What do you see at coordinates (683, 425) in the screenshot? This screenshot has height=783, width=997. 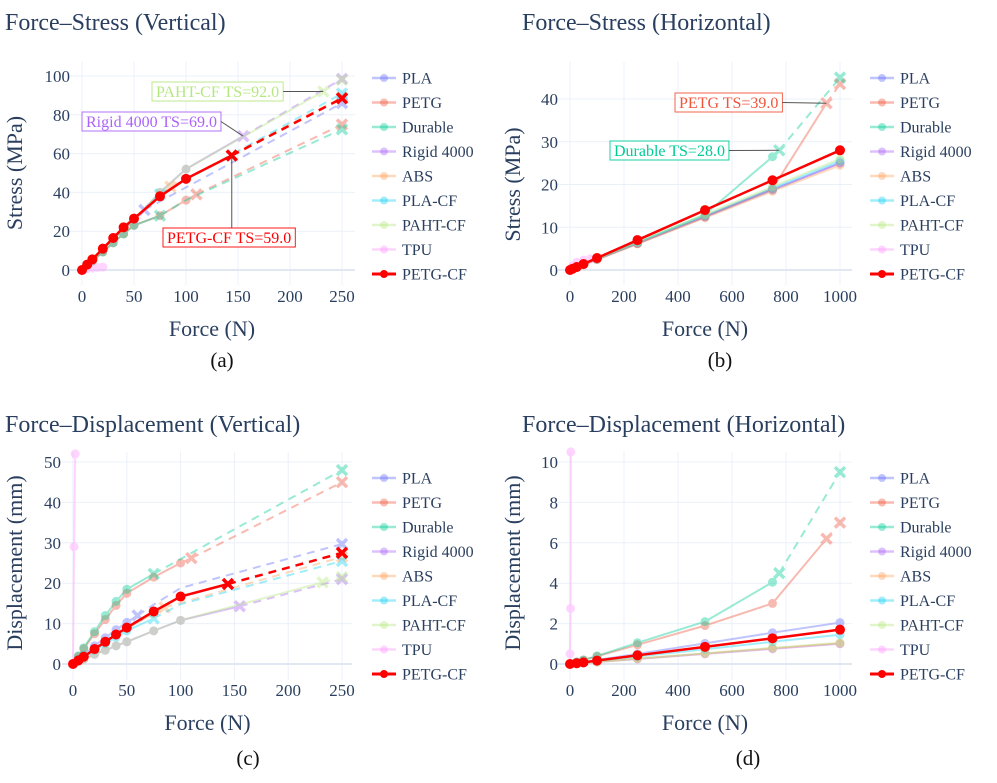 I see `chart-title: Force–Displacement (Horizontal)` at bounding box center [683, 425].